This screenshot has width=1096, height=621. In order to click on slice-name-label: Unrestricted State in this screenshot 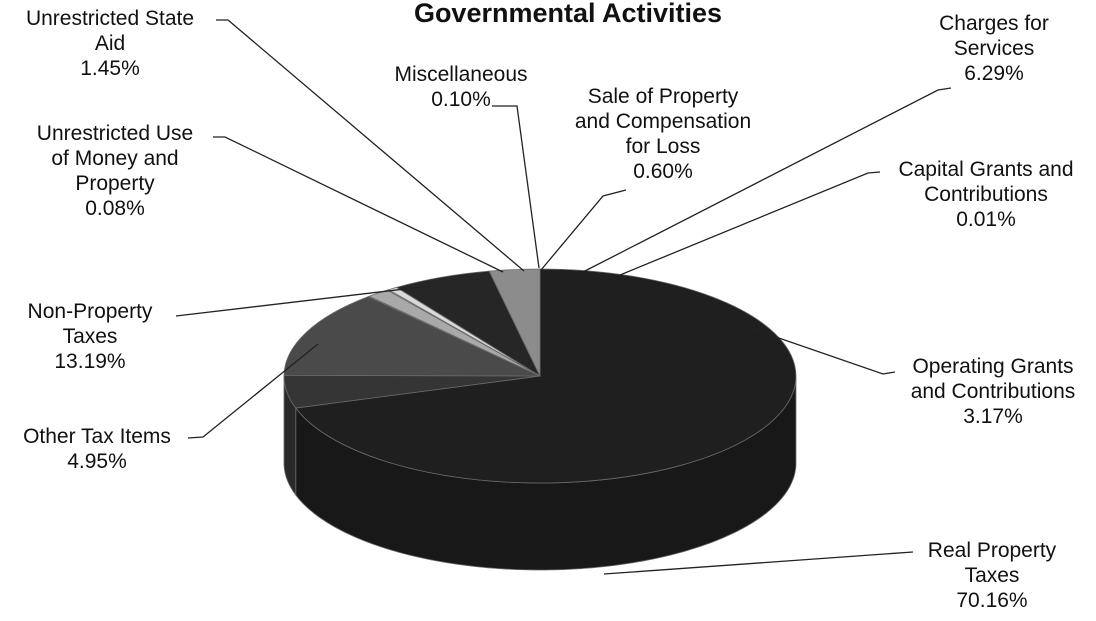, I will do `click(110, 18)`.